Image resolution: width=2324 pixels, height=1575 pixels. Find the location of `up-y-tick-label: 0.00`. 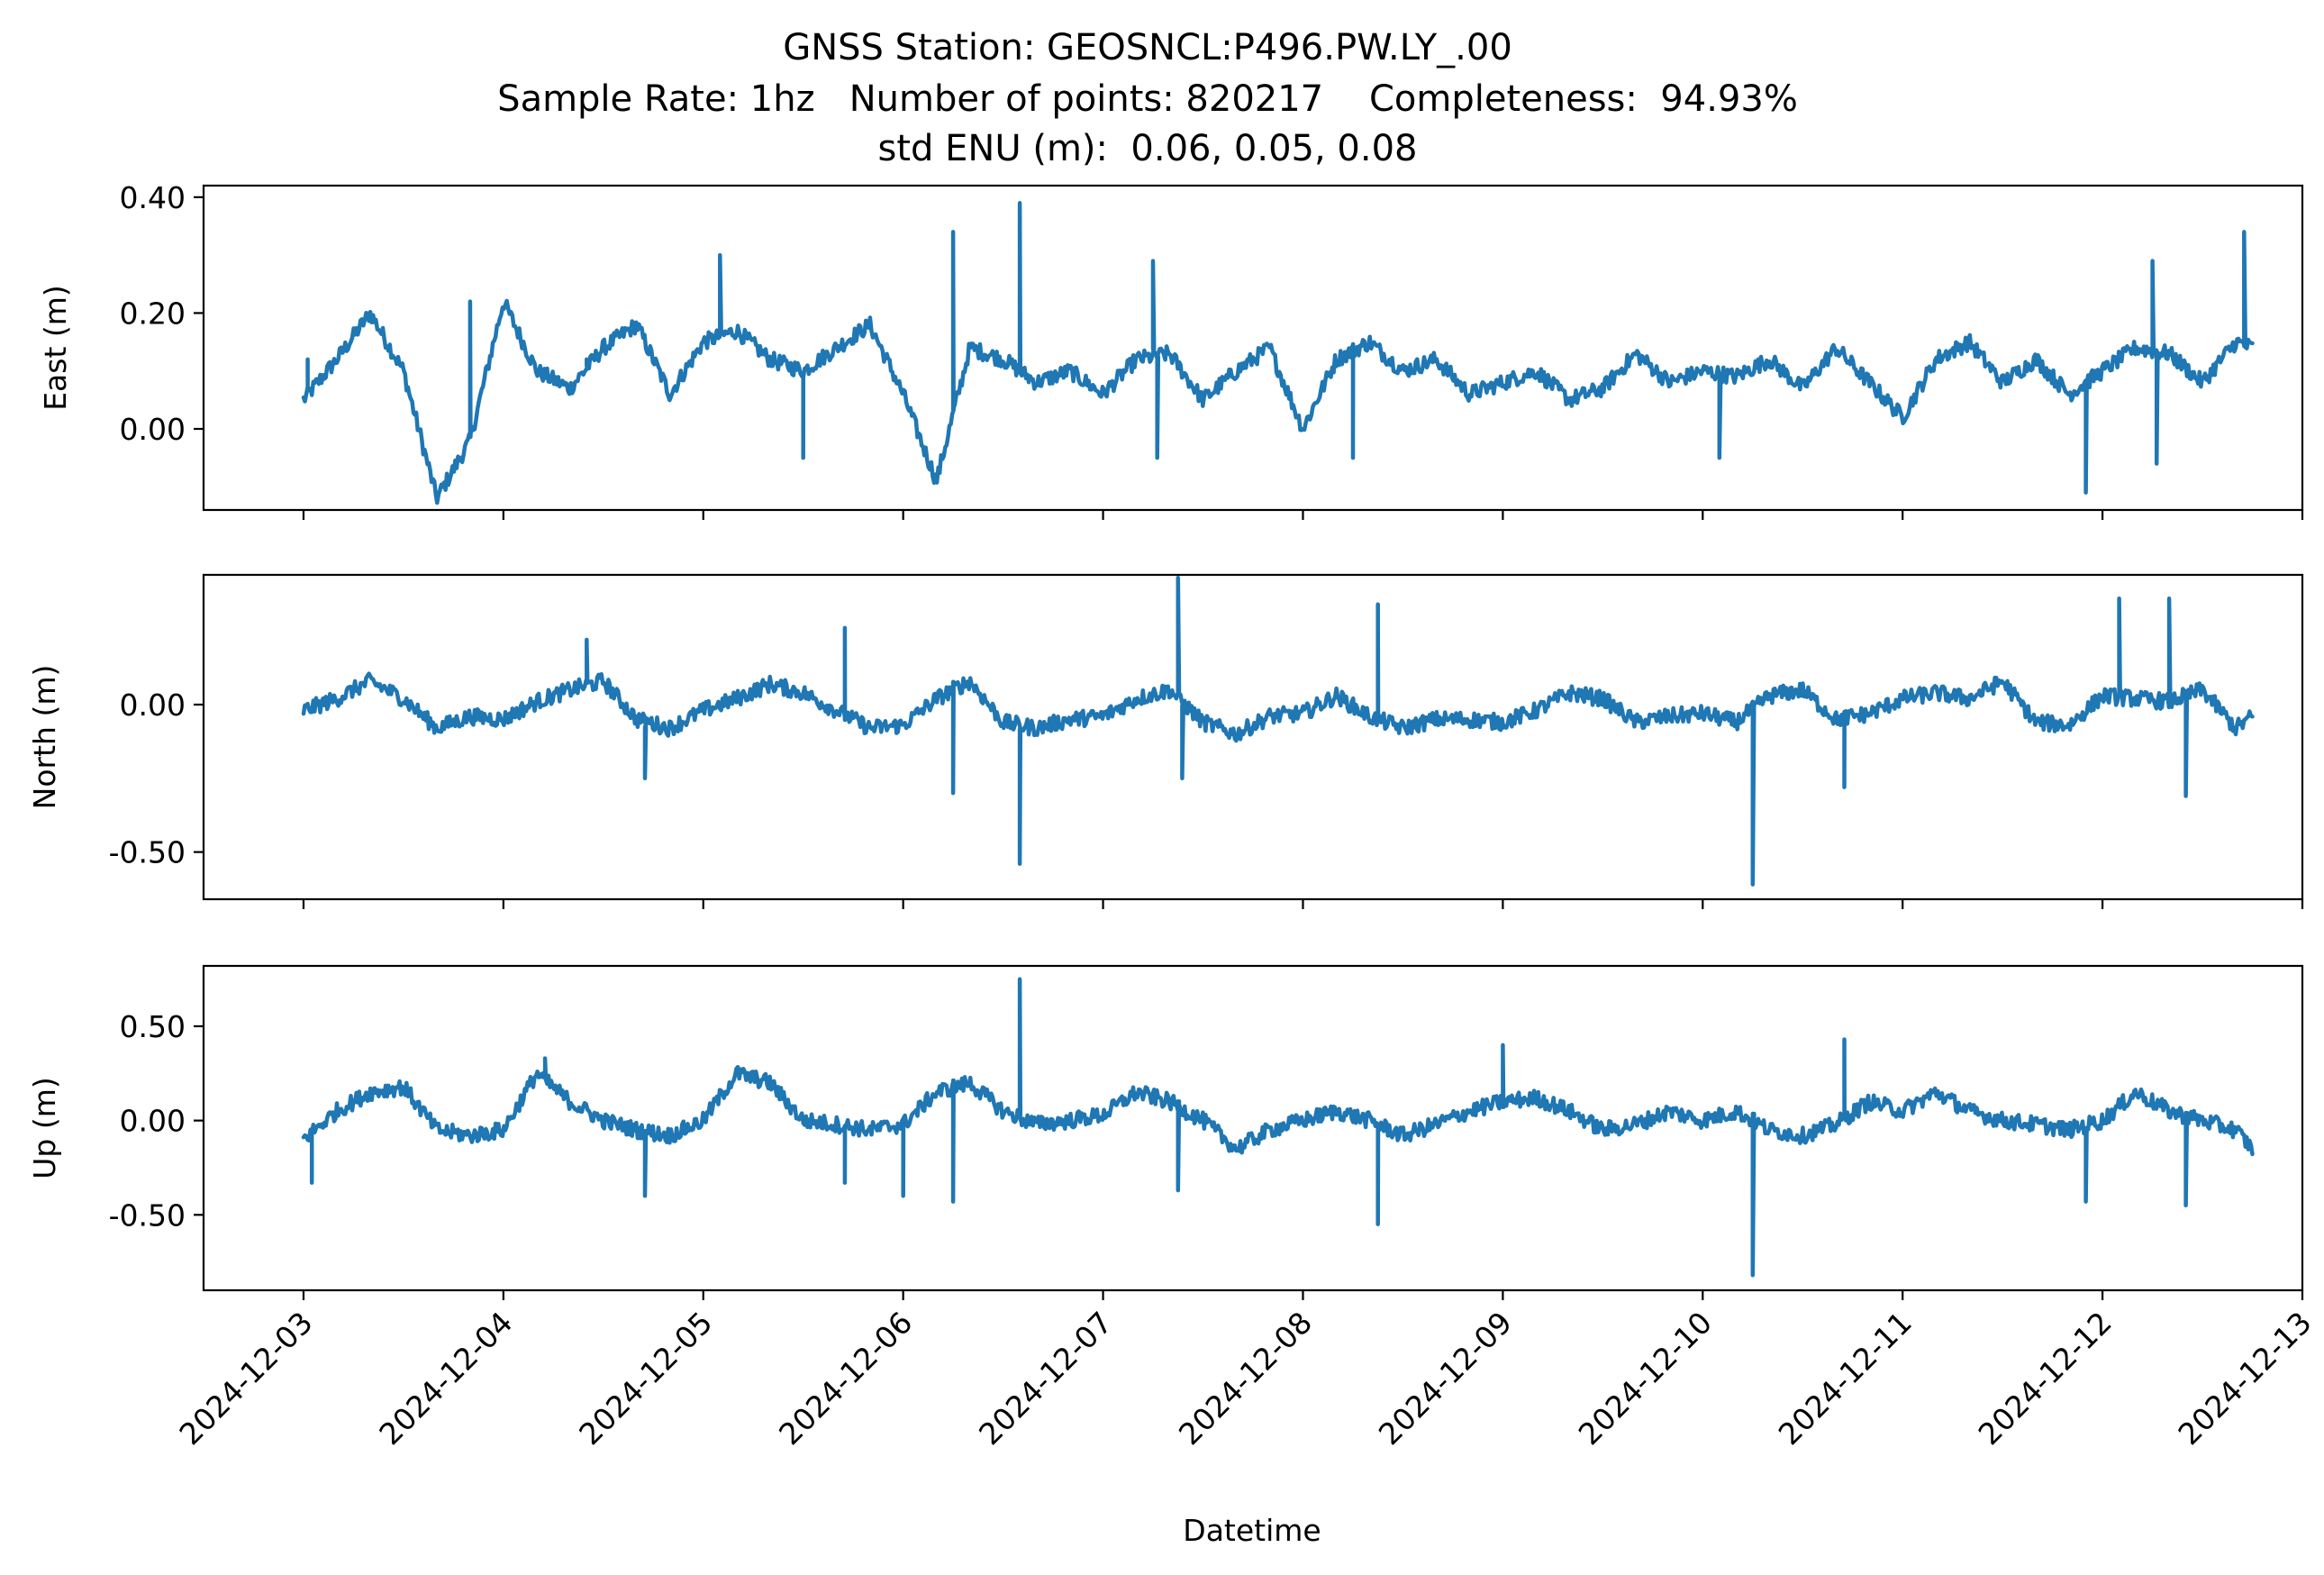

up-y-tick-label: 0.00 is located at coordinates (153, 1121).